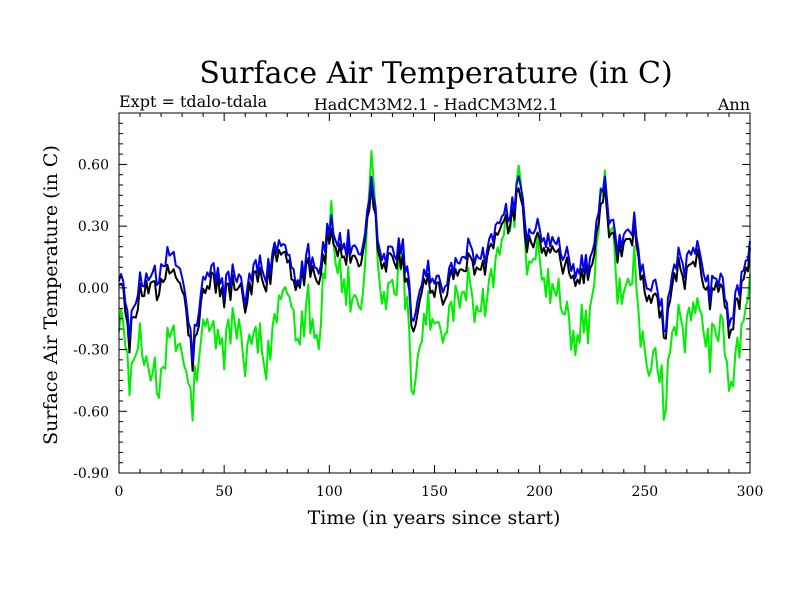  What do you see at coordinates (91, 412) in the screenshot?
I see `y-tick-label: -0.60` at bounding box center [91, 412].